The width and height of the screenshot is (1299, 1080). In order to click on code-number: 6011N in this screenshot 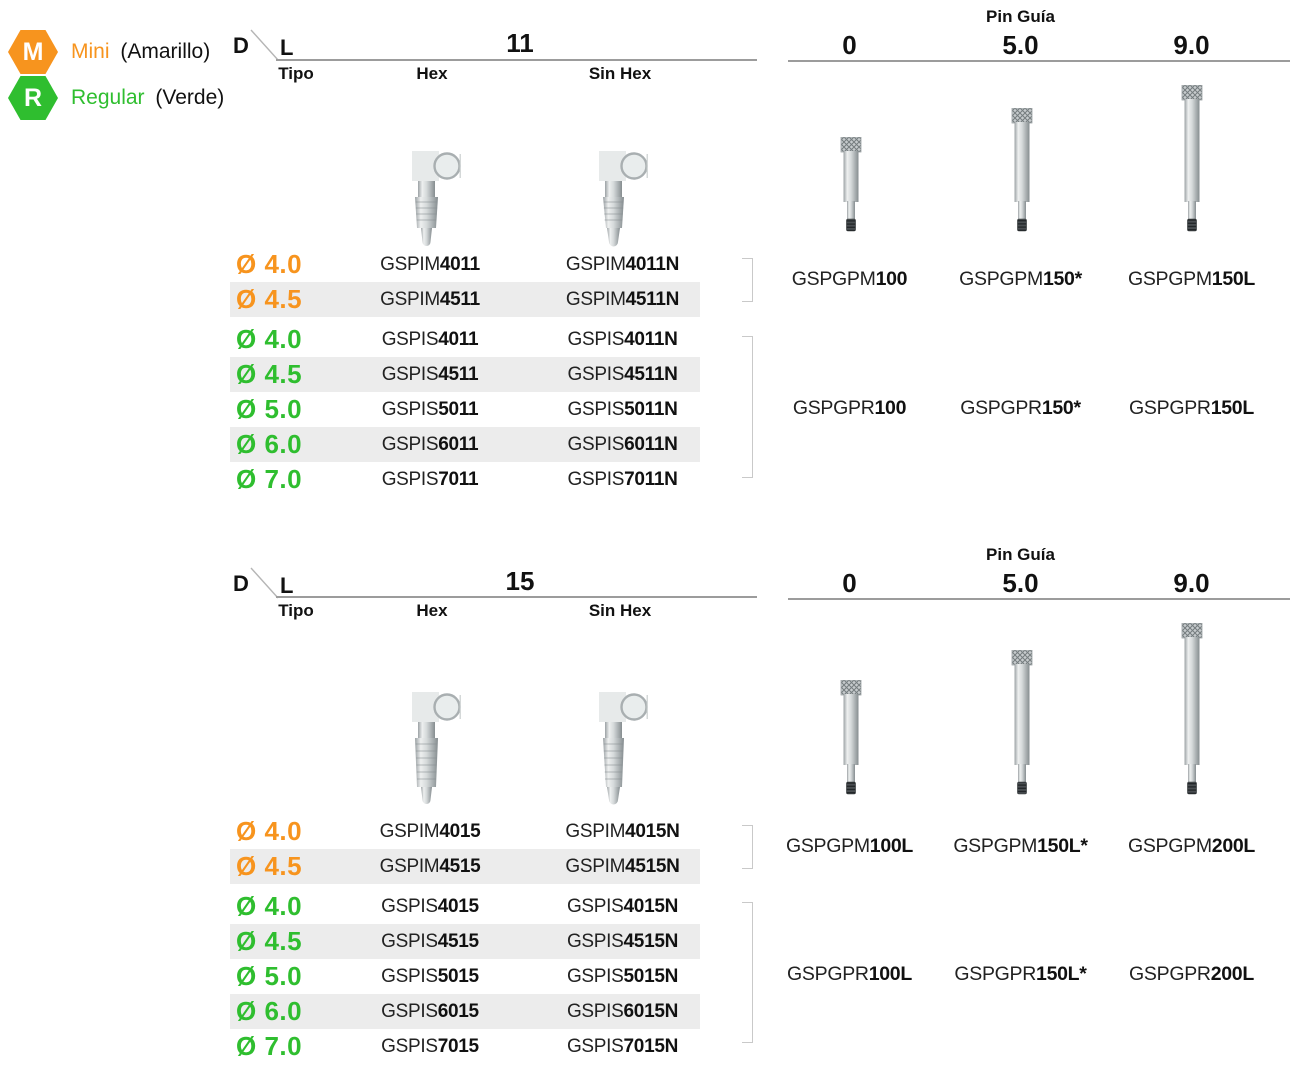, I will do `click(651, 444)`.